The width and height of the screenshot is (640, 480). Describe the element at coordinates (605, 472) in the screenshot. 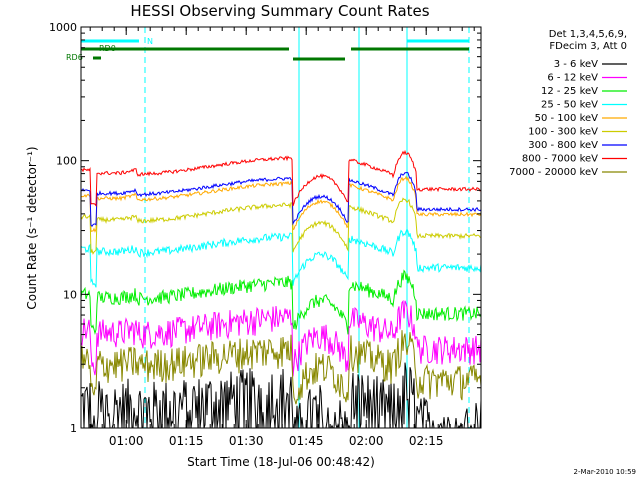

I see `timestamp: 2-Mar-2010 10:59` at that location.